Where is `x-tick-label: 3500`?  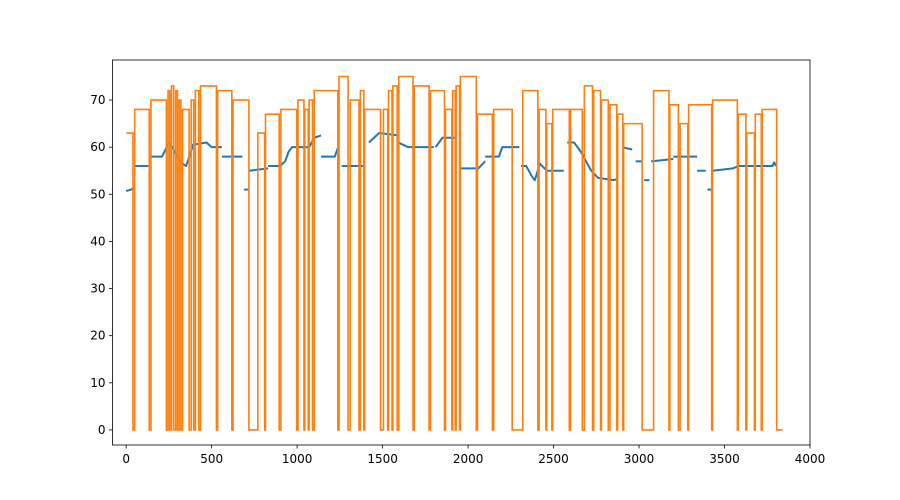
x-tick-label: 3500 is located at coordinates (724, 459).